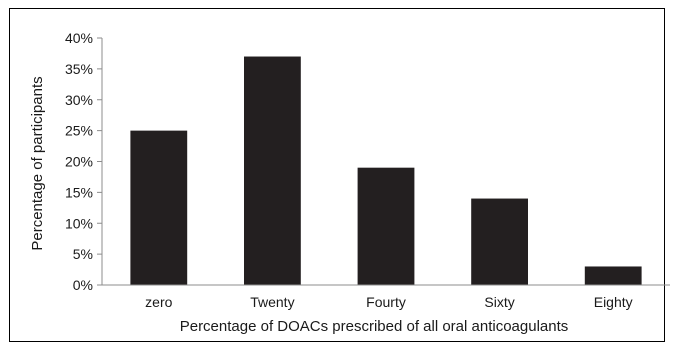  Describe the element at coordinates (79, 192) in the screenshot. I see `y-tick-label: 15%` at that location.